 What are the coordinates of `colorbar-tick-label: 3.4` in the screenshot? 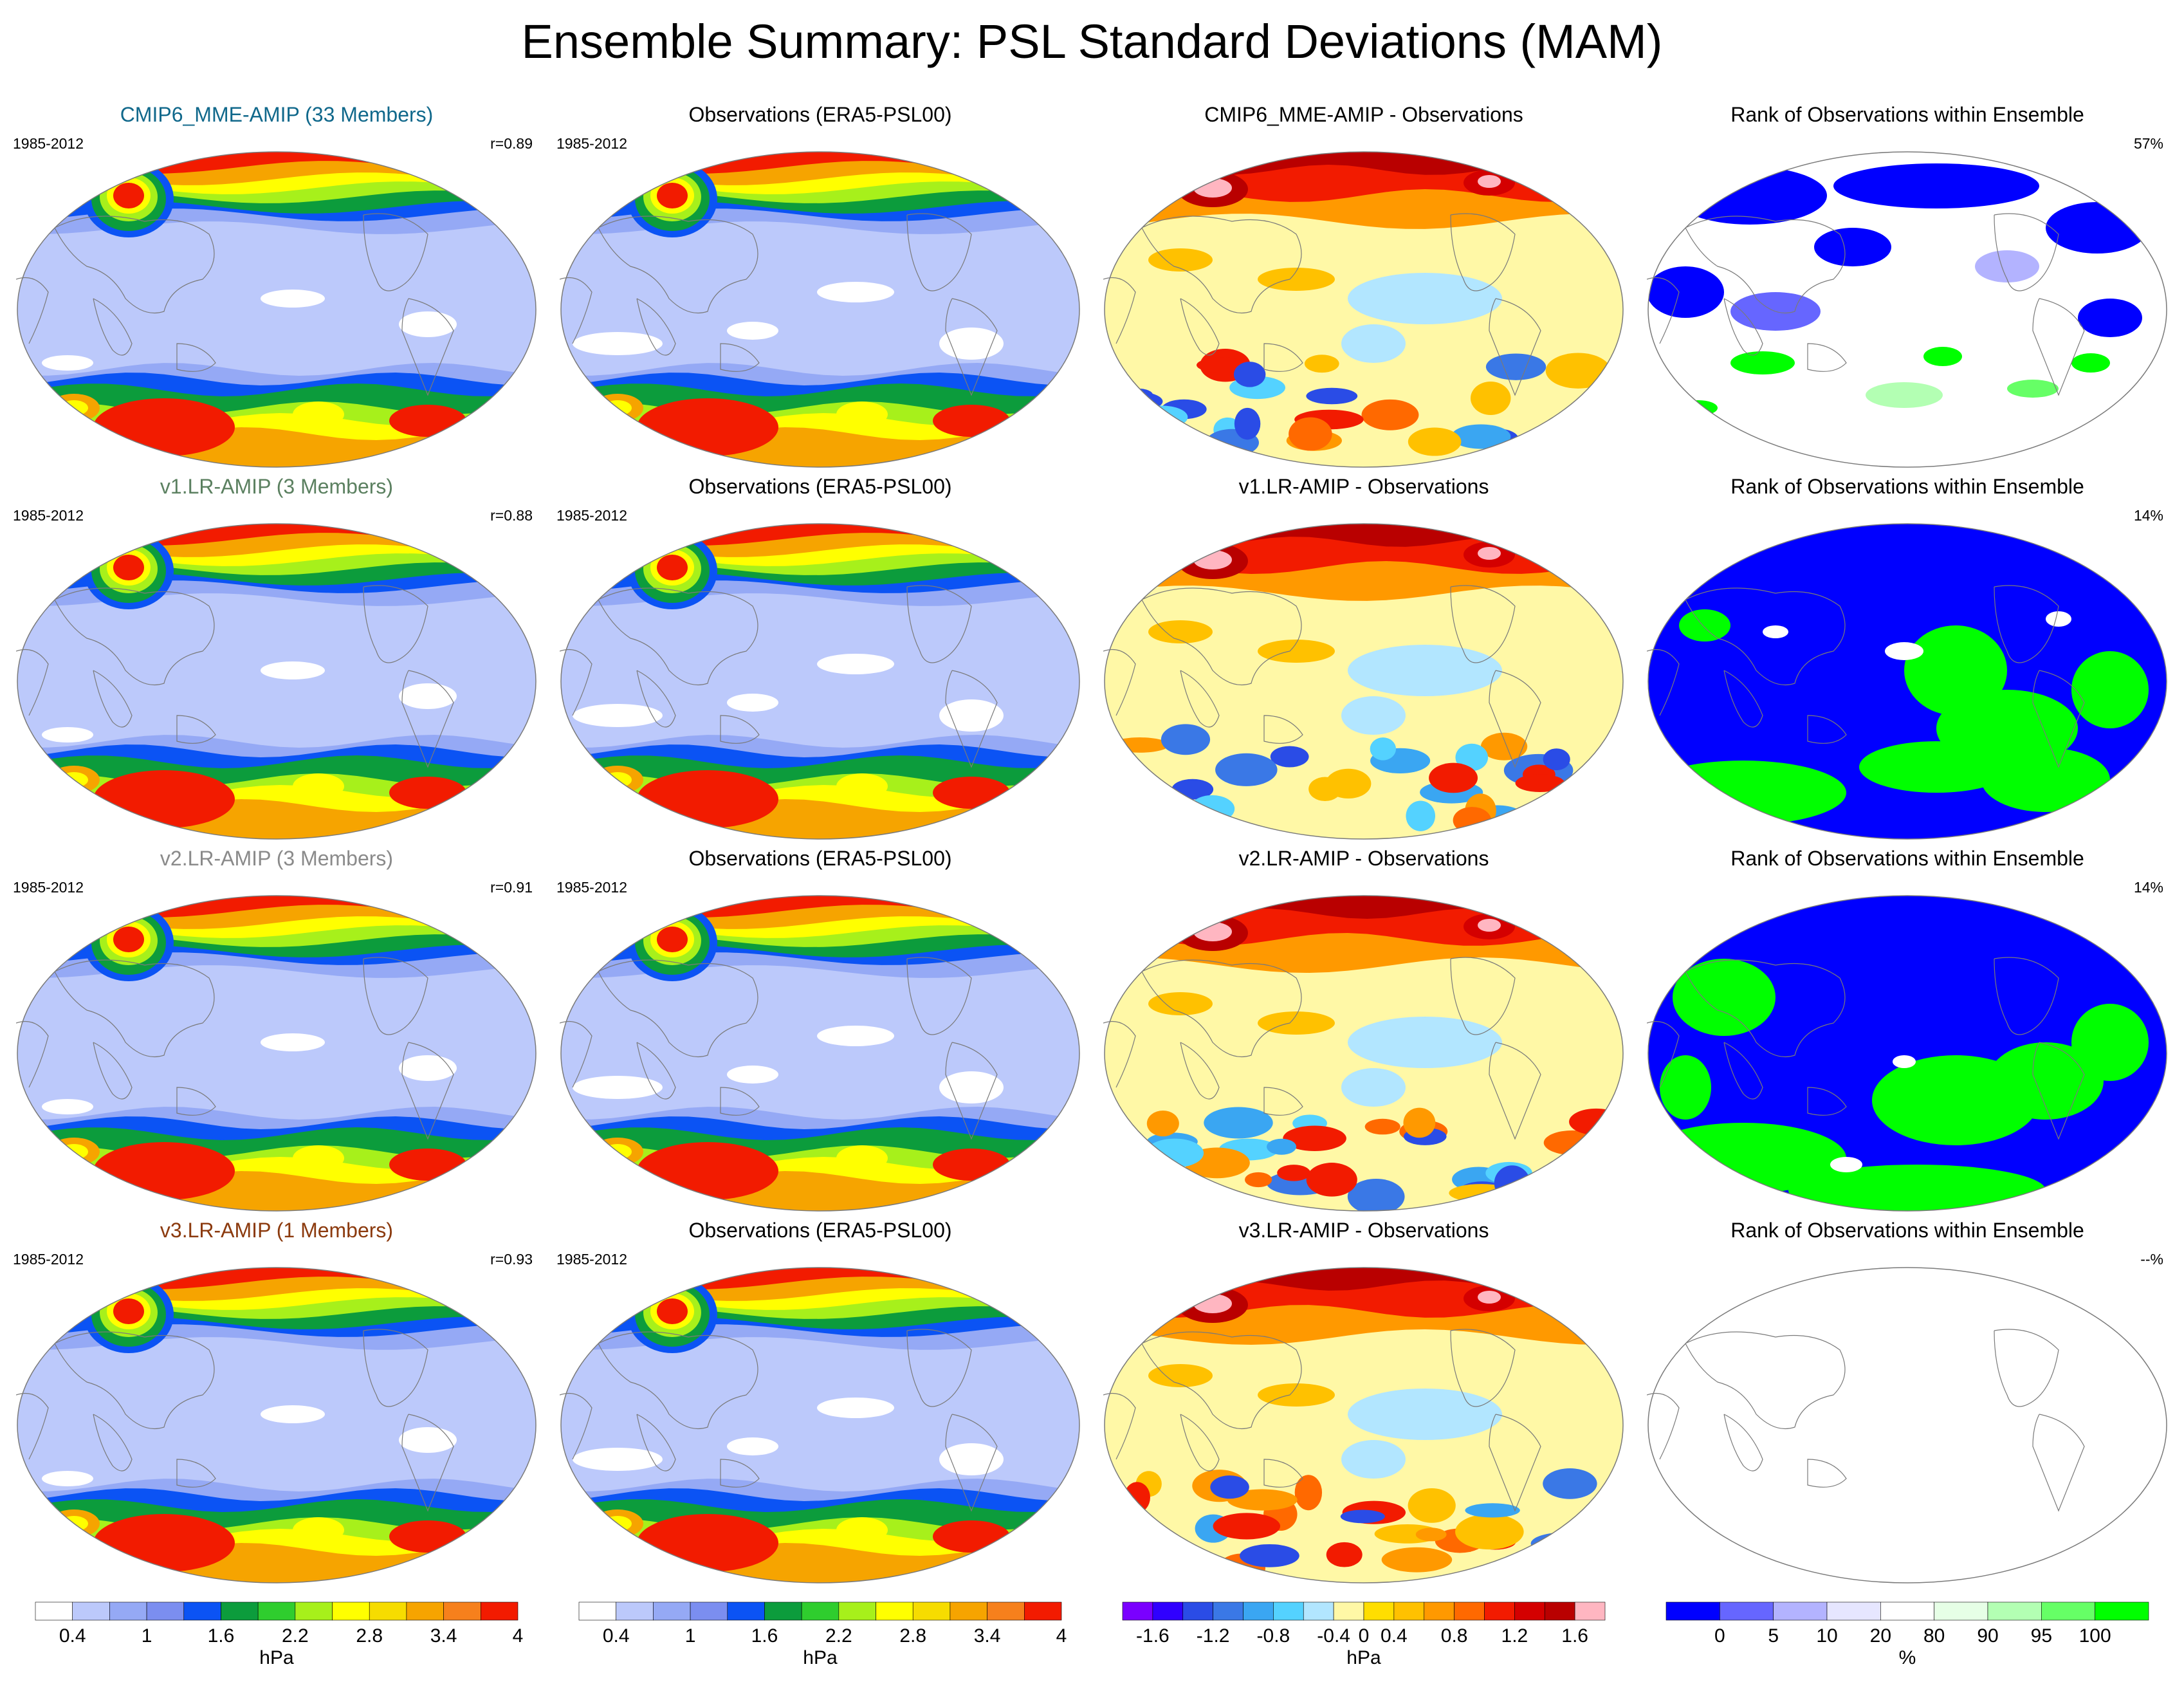 It's located at (443, 1636).